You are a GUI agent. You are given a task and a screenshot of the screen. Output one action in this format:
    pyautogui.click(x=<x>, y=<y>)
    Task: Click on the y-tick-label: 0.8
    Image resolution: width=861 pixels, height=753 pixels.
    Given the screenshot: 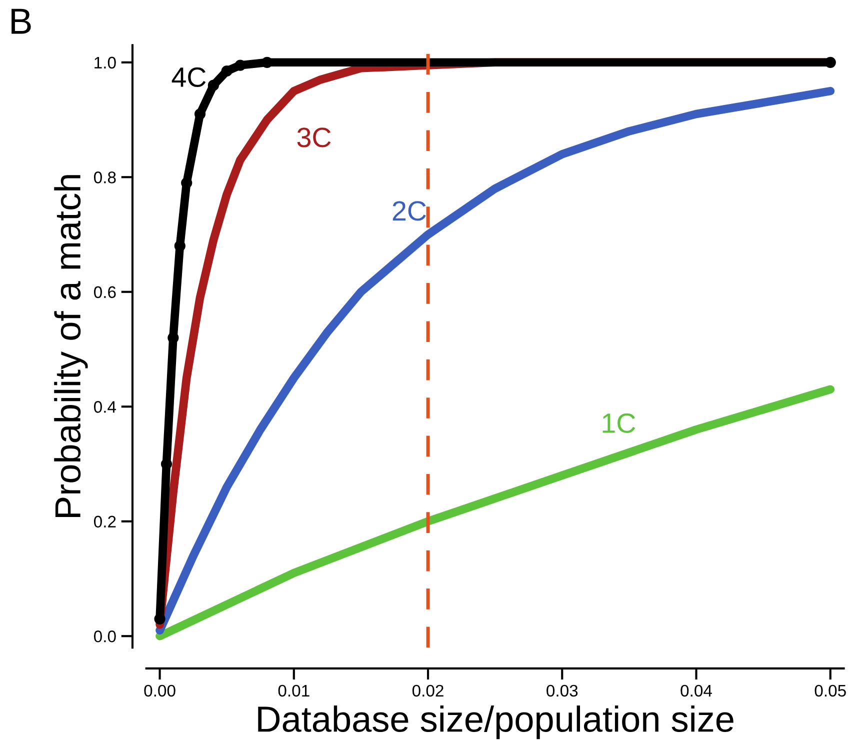 What is the action you would take?
    pyautogui.click(x=105, y=178)
    